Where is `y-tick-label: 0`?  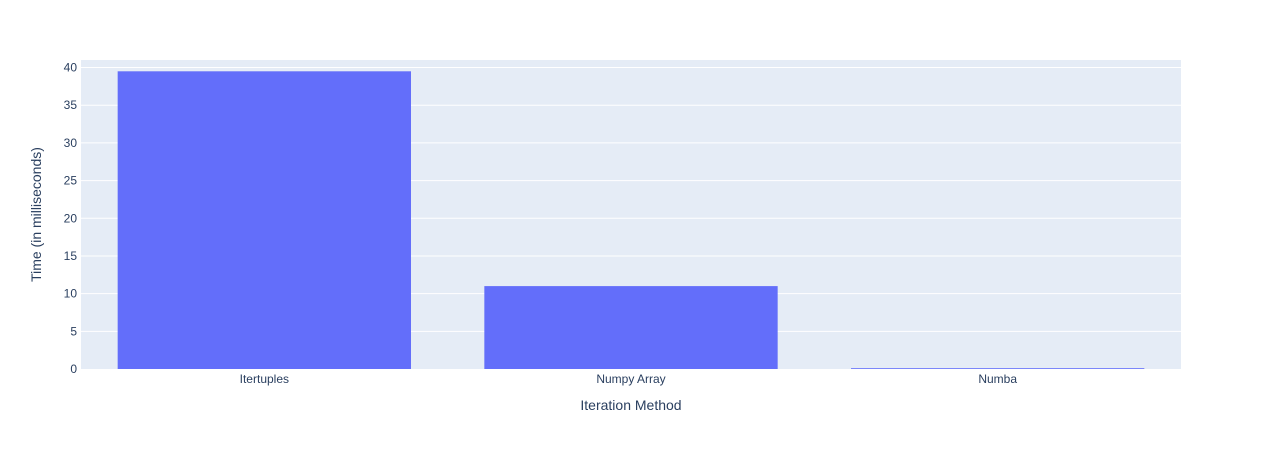 y-tick-label: 0 is located at coordinates (73, 369).